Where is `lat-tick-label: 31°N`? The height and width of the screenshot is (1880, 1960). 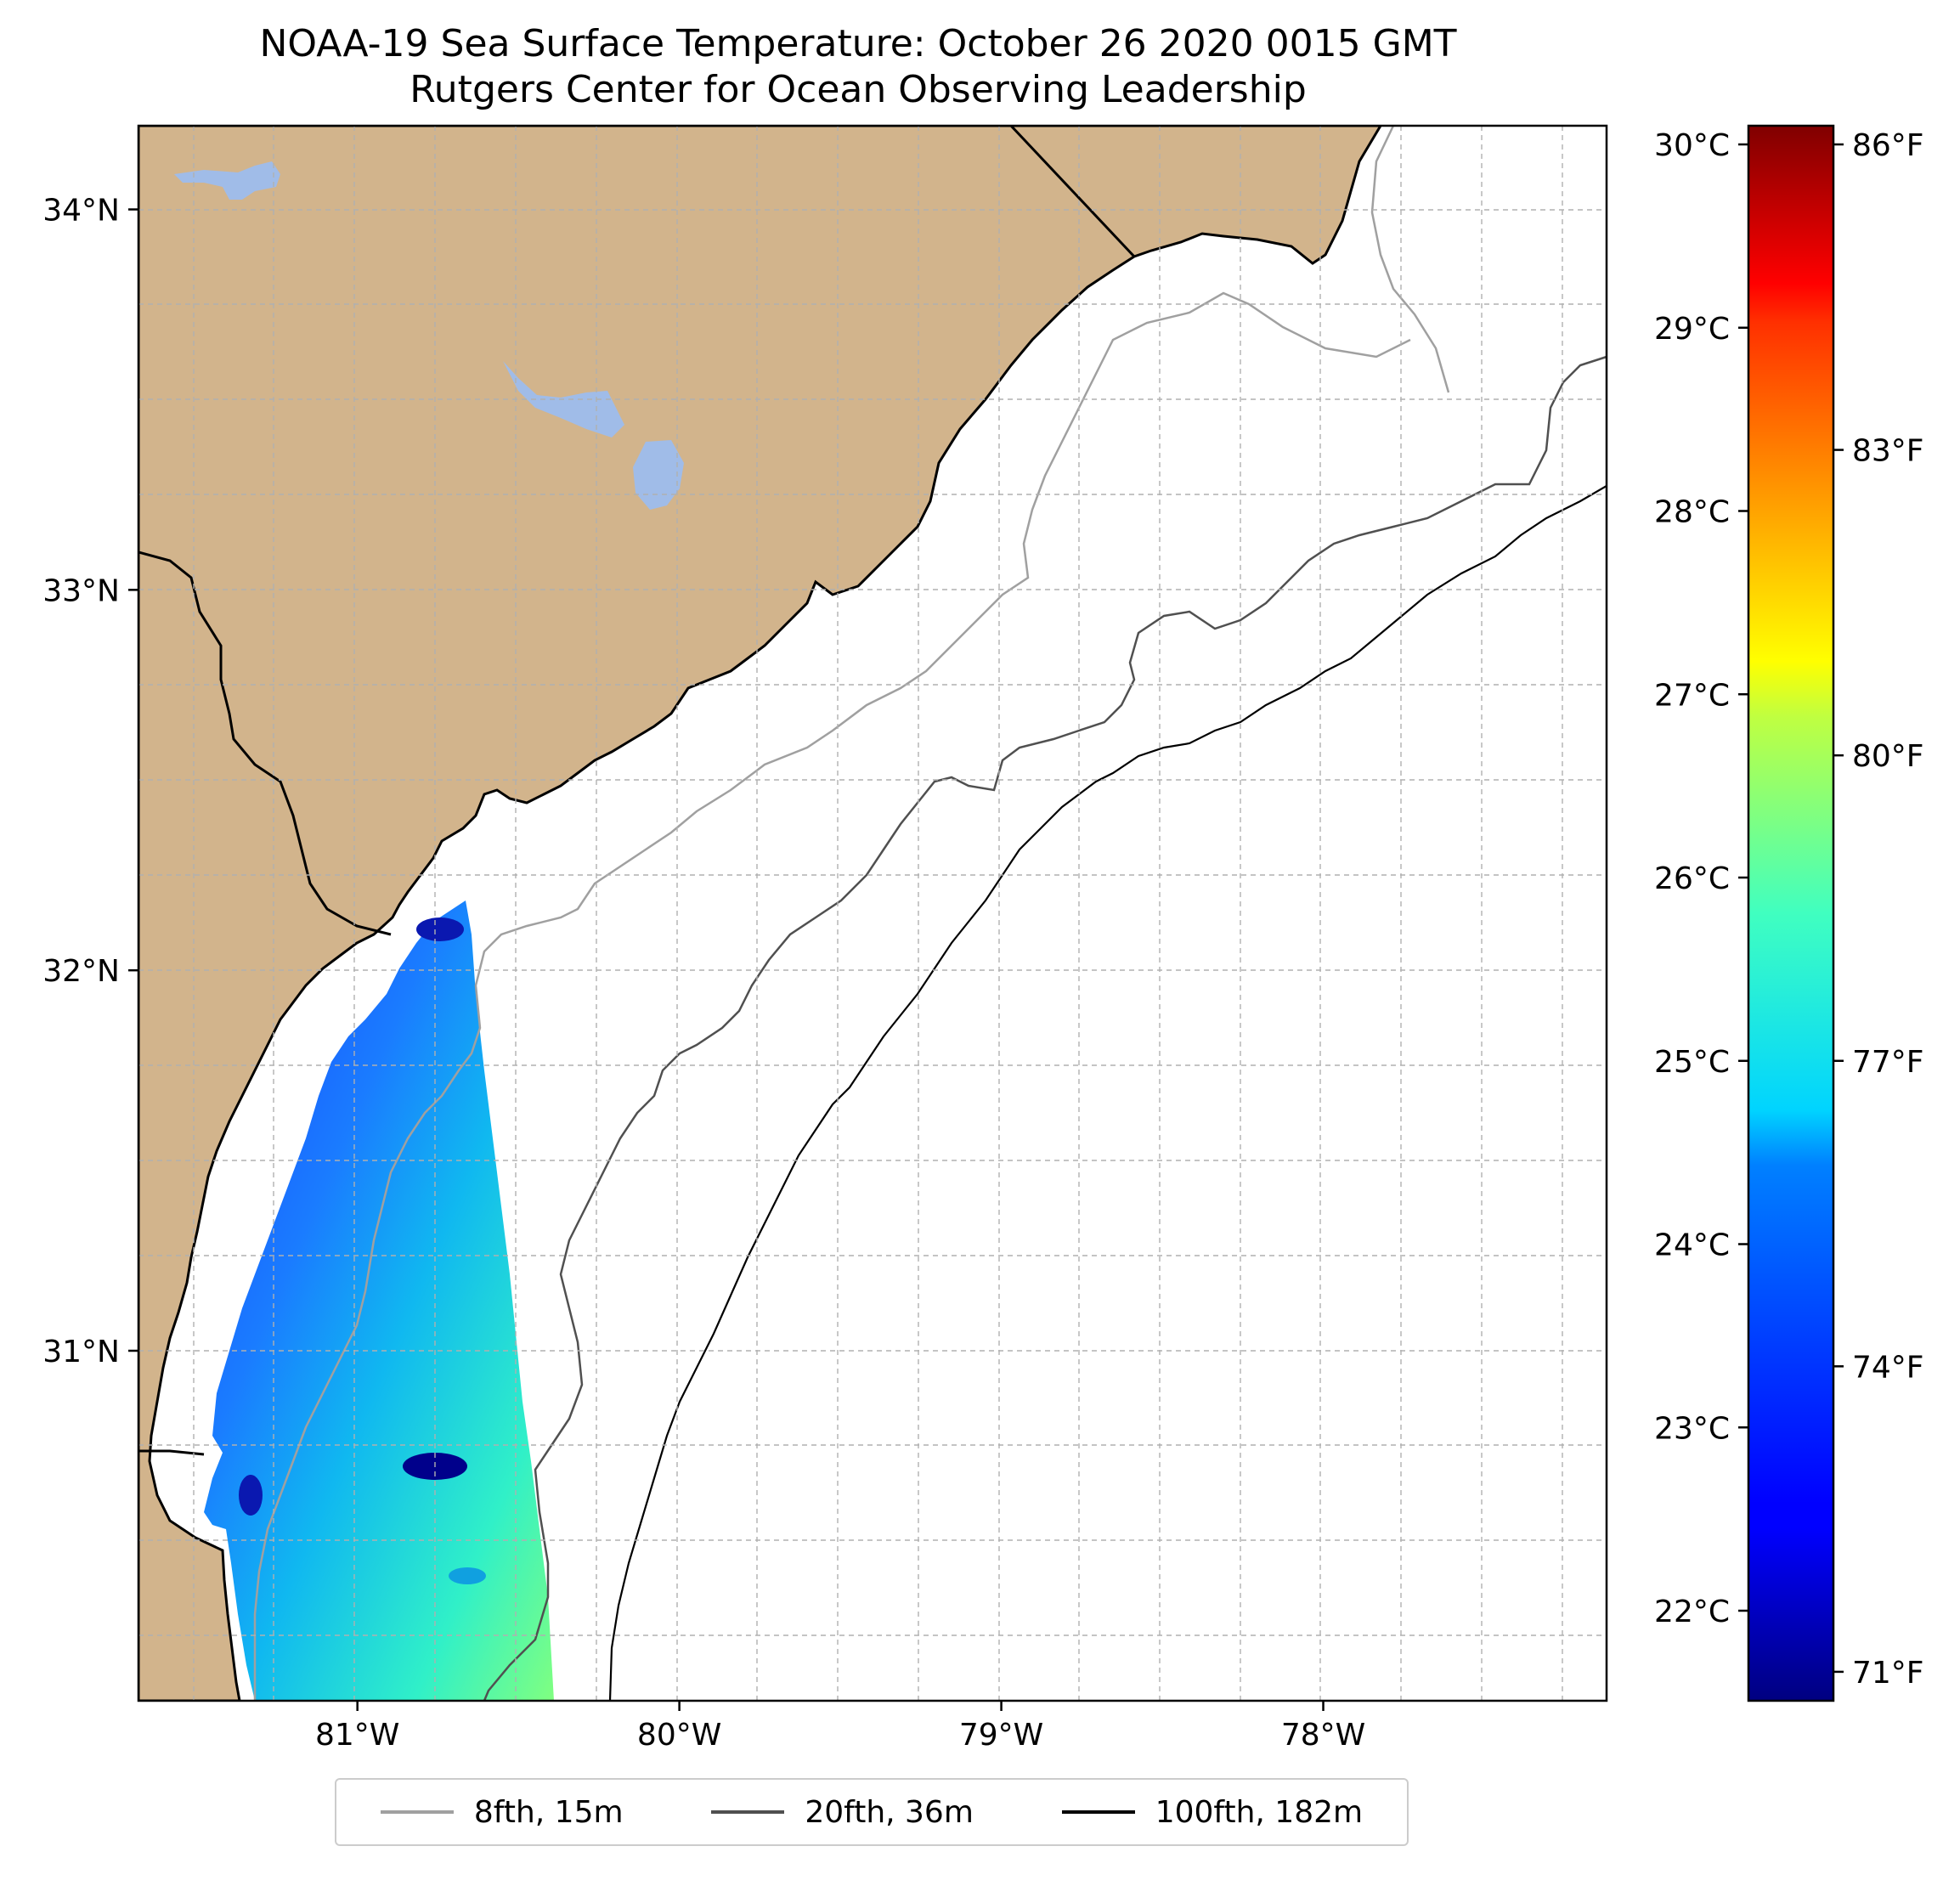
lat-tick-label: 31°N is located at coordinates (81, 1352).